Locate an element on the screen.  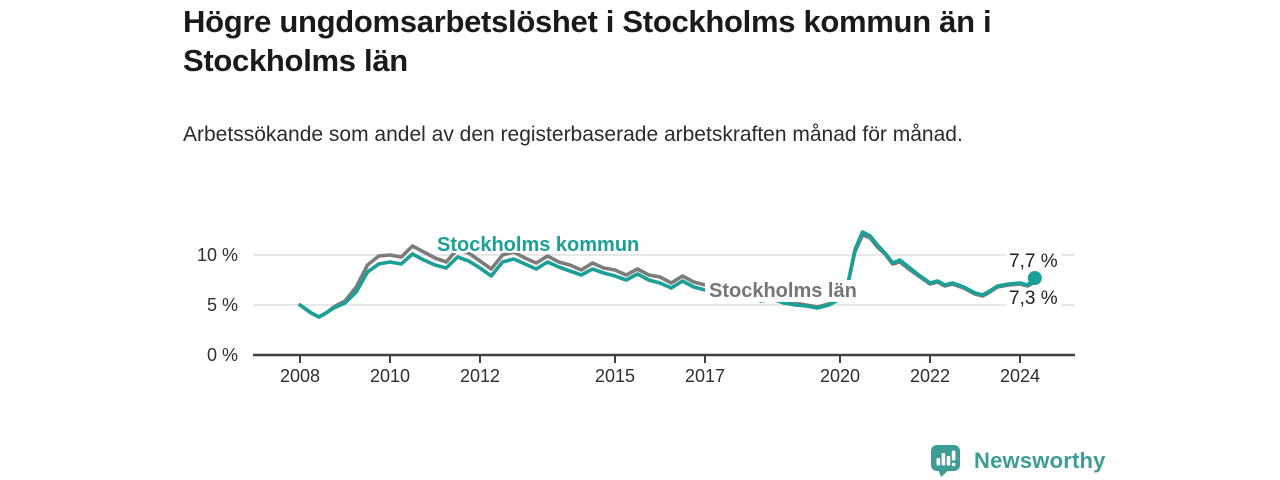
series-line-kommun is located at coordinates (667, 274).